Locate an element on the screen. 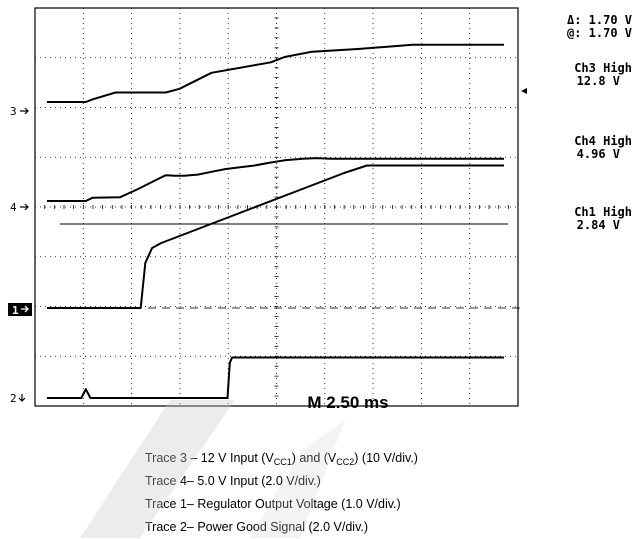  trace-4-line is located at coordinates (275, 179).